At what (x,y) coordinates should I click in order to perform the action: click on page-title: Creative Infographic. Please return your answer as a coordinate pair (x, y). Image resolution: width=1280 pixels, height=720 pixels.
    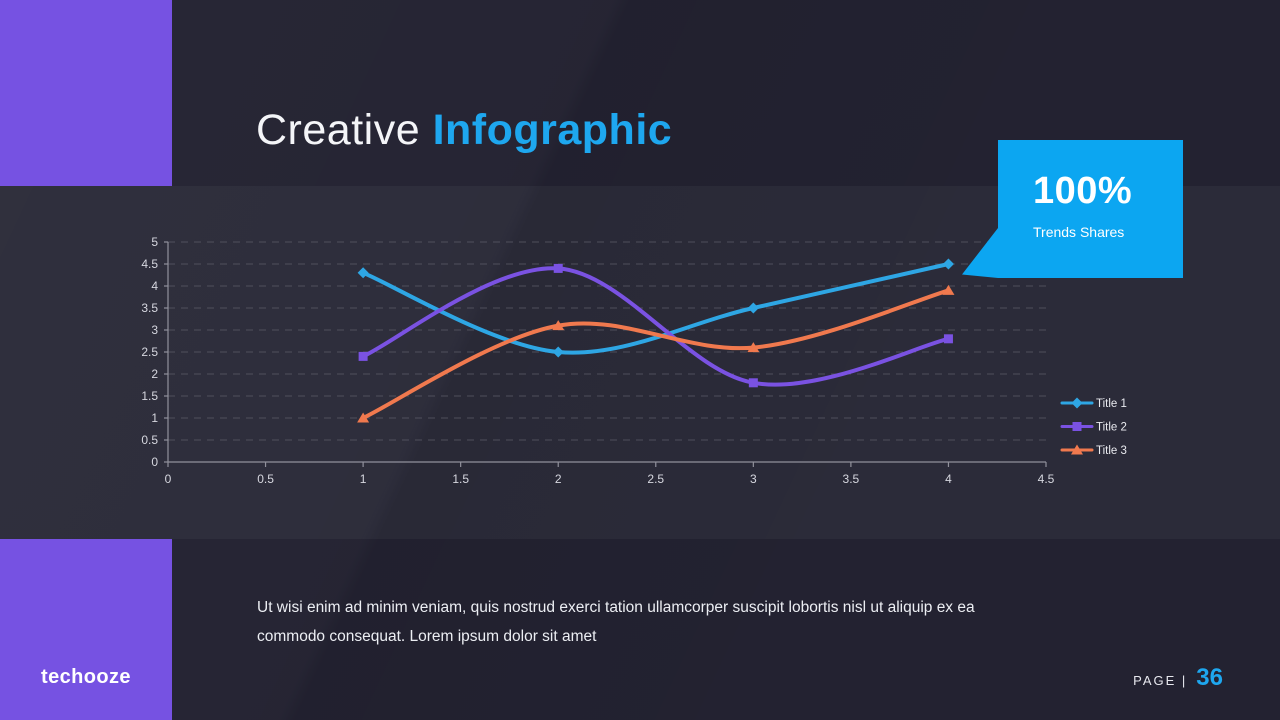
    Looking at the image, I should click on (464, 129).